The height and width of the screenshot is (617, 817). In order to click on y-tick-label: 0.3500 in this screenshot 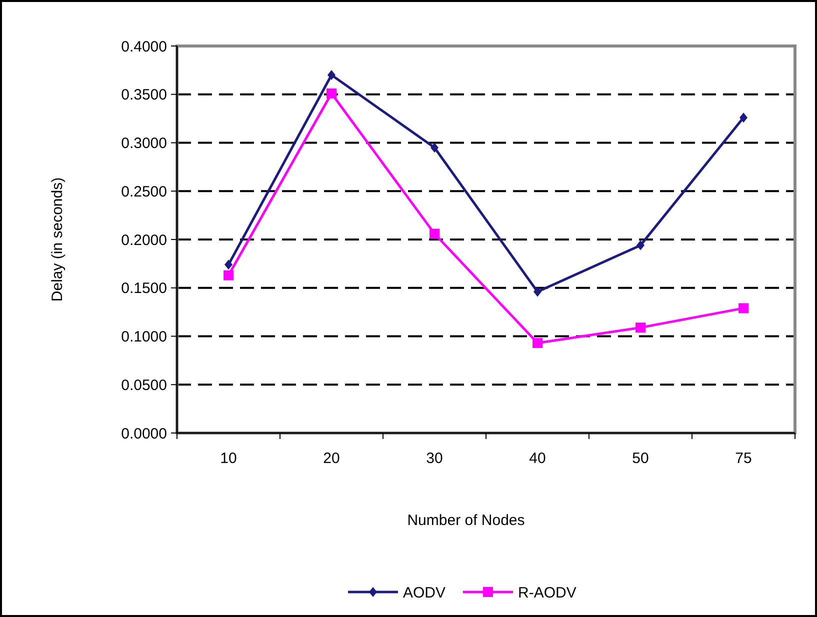, I will do `click(144, 95)`.